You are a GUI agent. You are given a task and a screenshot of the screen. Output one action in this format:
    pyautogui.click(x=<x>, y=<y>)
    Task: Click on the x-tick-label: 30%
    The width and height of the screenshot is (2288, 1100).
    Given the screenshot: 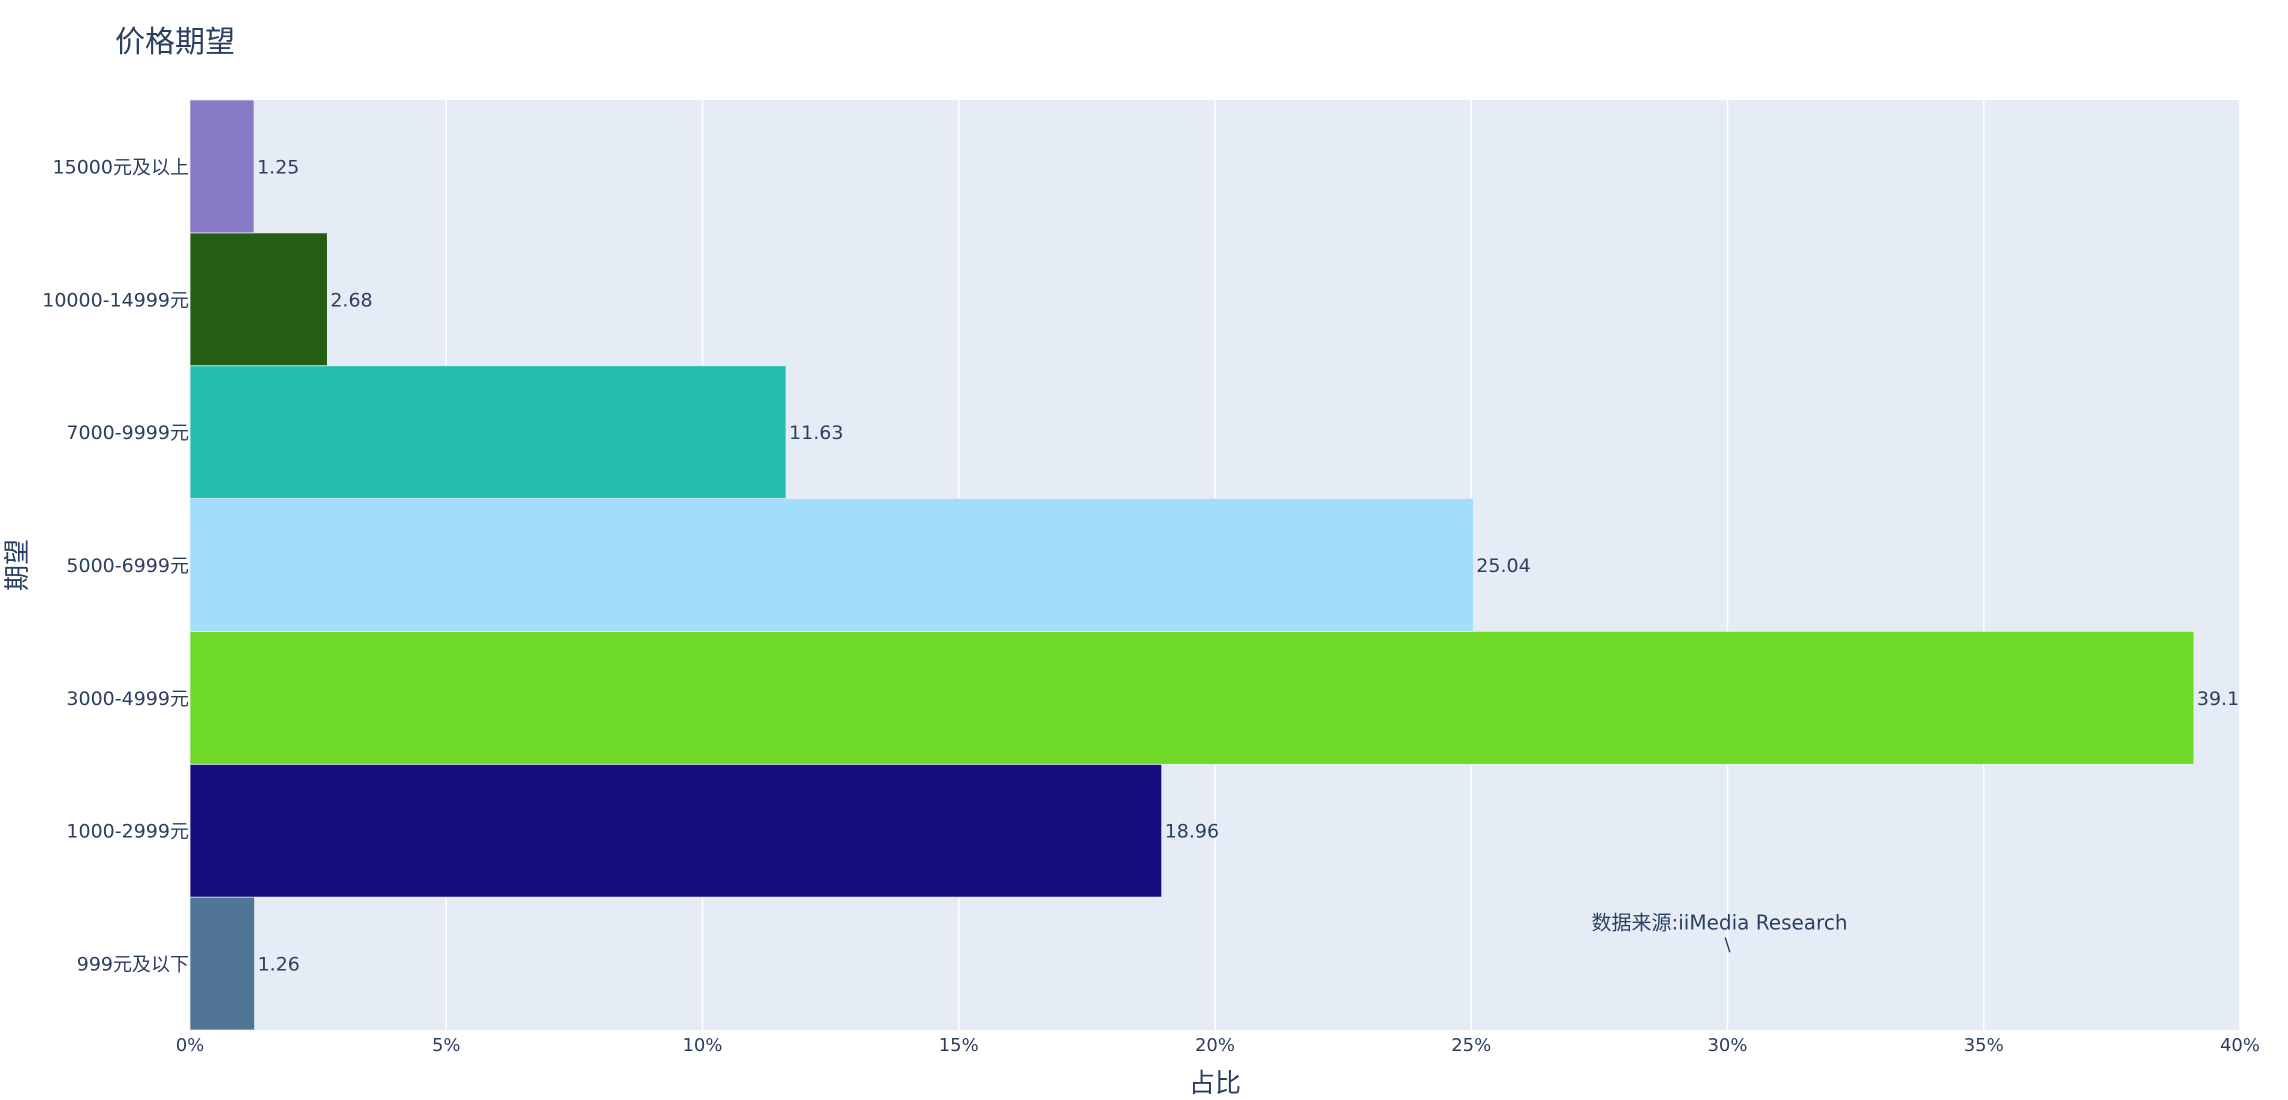 What is the action you would take?
    pyautogui.click(x=1727, y=1045)
    